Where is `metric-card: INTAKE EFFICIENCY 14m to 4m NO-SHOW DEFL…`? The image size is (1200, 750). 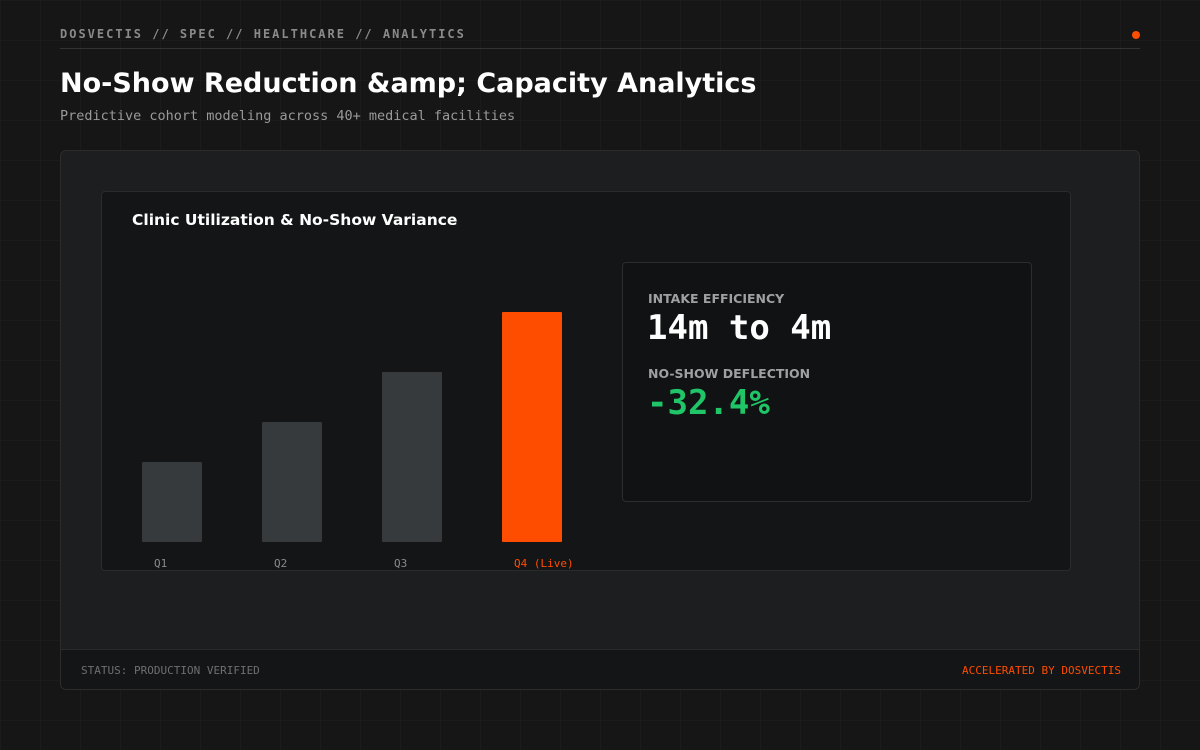
metric-card: INTAKE EFFICIENCY 14m to 4m NO-SHOW DEFL… is located at coordinates (827, 382).